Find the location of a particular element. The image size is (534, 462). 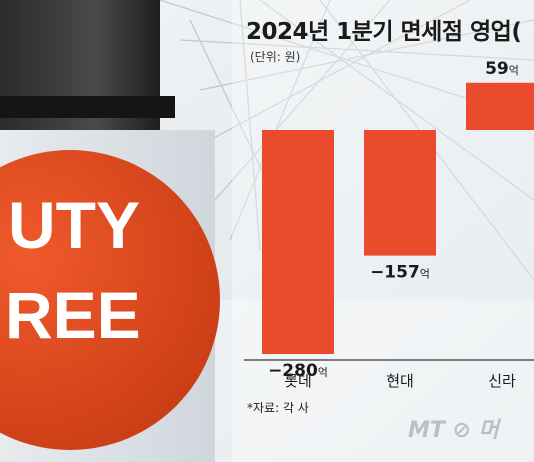

value-label-2: −157억 is located at coordinates (400, 273).